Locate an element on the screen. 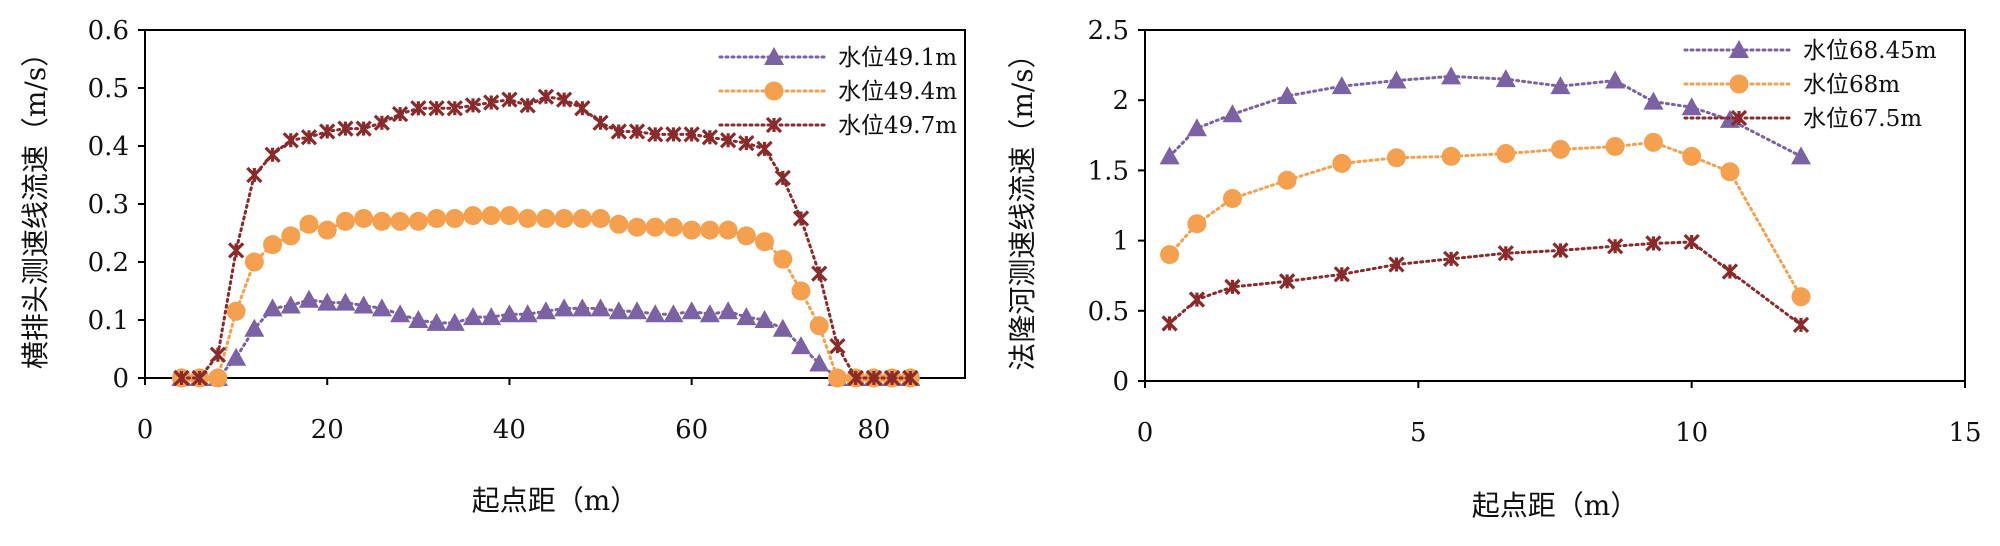 The width and height of the screenshot is (2000, 546). x-axis-title: 起点距（m） is located at coordinates (1555, 505).